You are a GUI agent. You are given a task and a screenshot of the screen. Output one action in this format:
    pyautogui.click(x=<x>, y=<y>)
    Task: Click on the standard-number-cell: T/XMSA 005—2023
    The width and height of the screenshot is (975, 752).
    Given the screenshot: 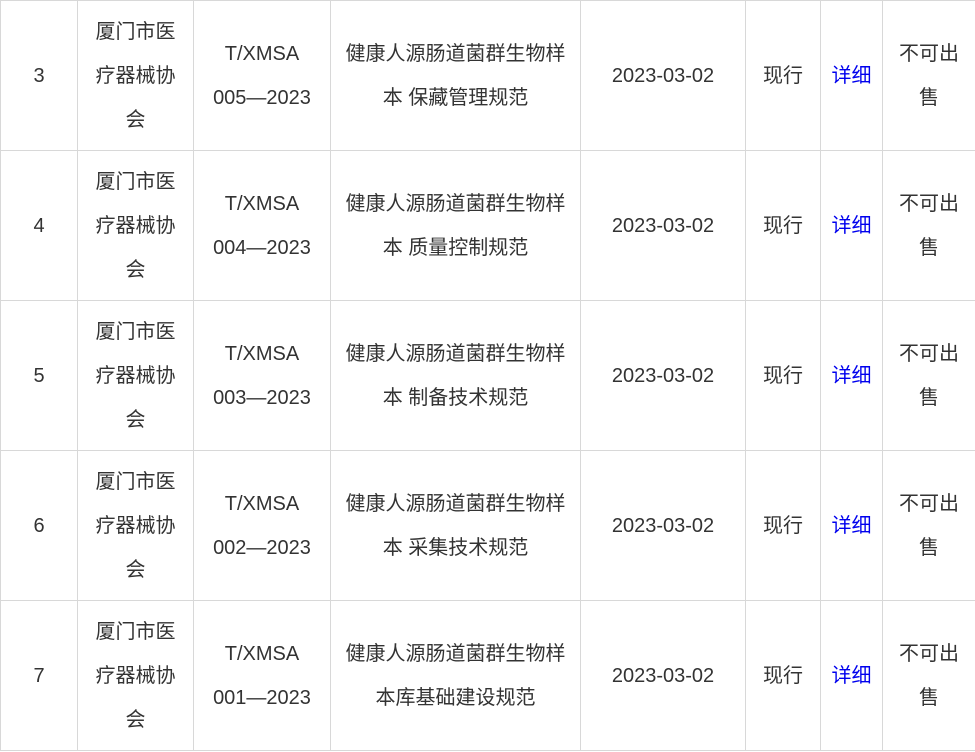 What is the action you would take?
    pyautogui.click(x=262, y=75)
    